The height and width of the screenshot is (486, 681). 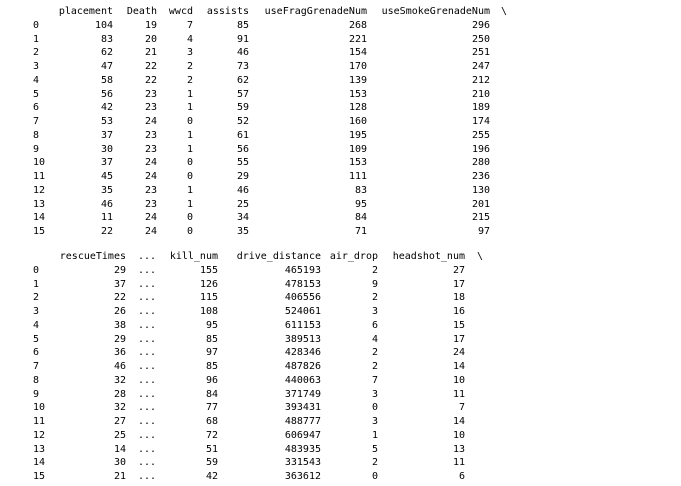 What do you see at coordinates (242, 218) in the screenshot?
I see `cell-value: 34` at bounding box center [242, 218].